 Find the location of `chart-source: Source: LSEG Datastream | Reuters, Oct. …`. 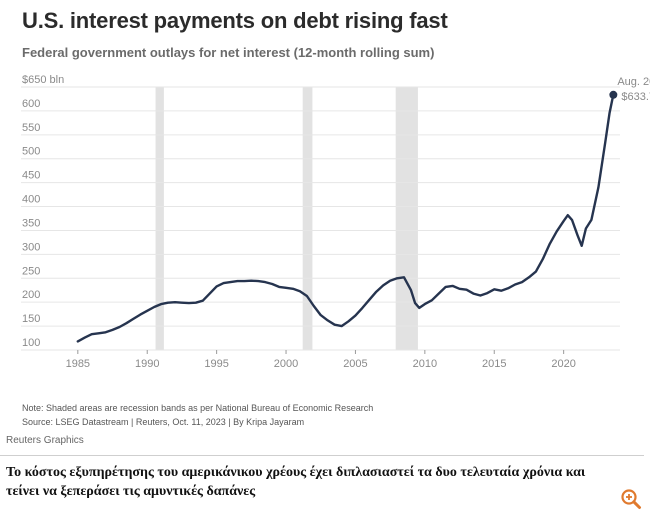

chart-source: Source: LSEG Datastream | Reuters, Oct. … is located at coordinates (163, 422).